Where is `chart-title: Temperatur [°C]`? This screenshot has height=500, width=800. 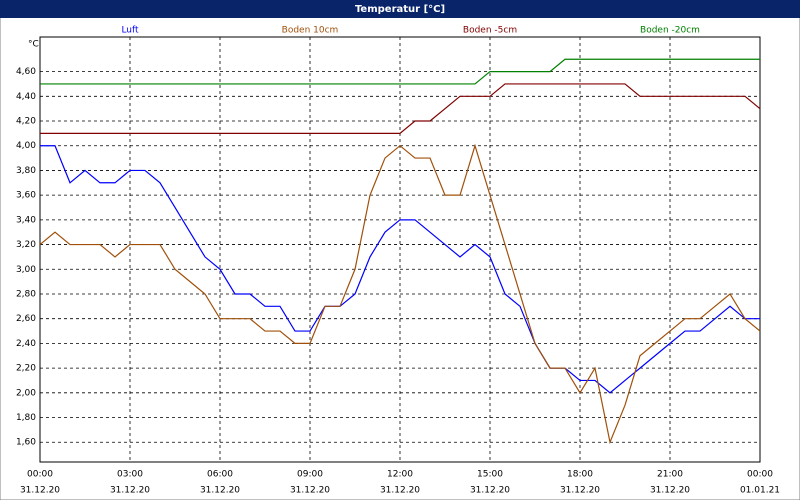
chart-title: Temperatur [°C] is located at coordinates (400, 9).